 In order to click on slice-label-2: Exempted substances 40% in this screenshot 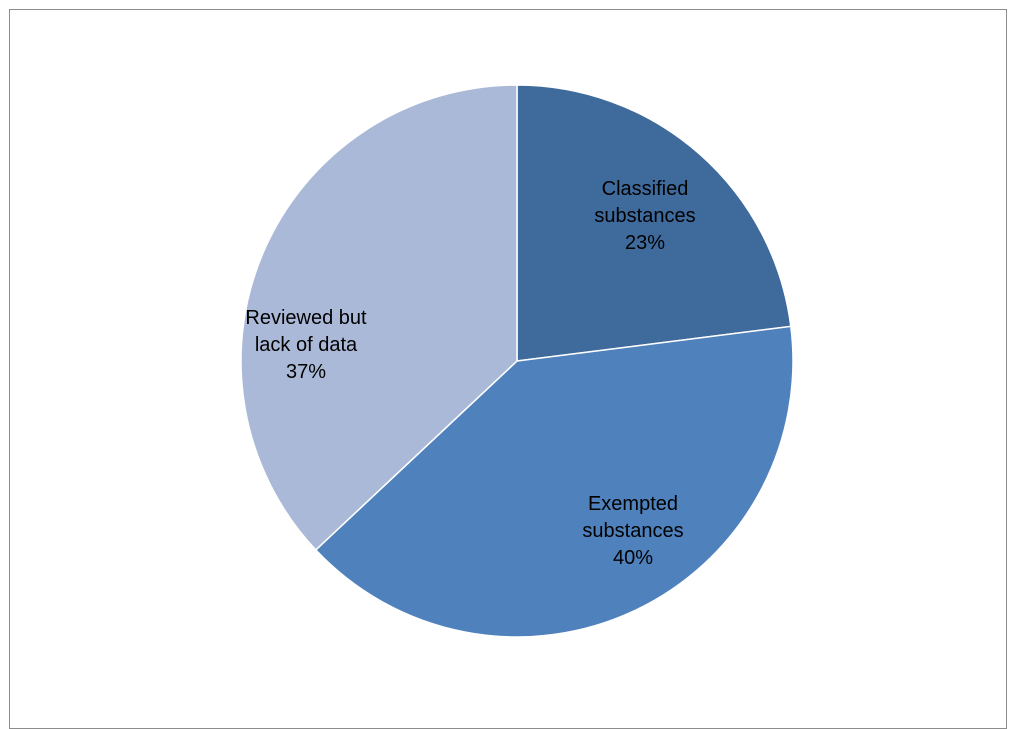, I will do `click(632, 531)`.